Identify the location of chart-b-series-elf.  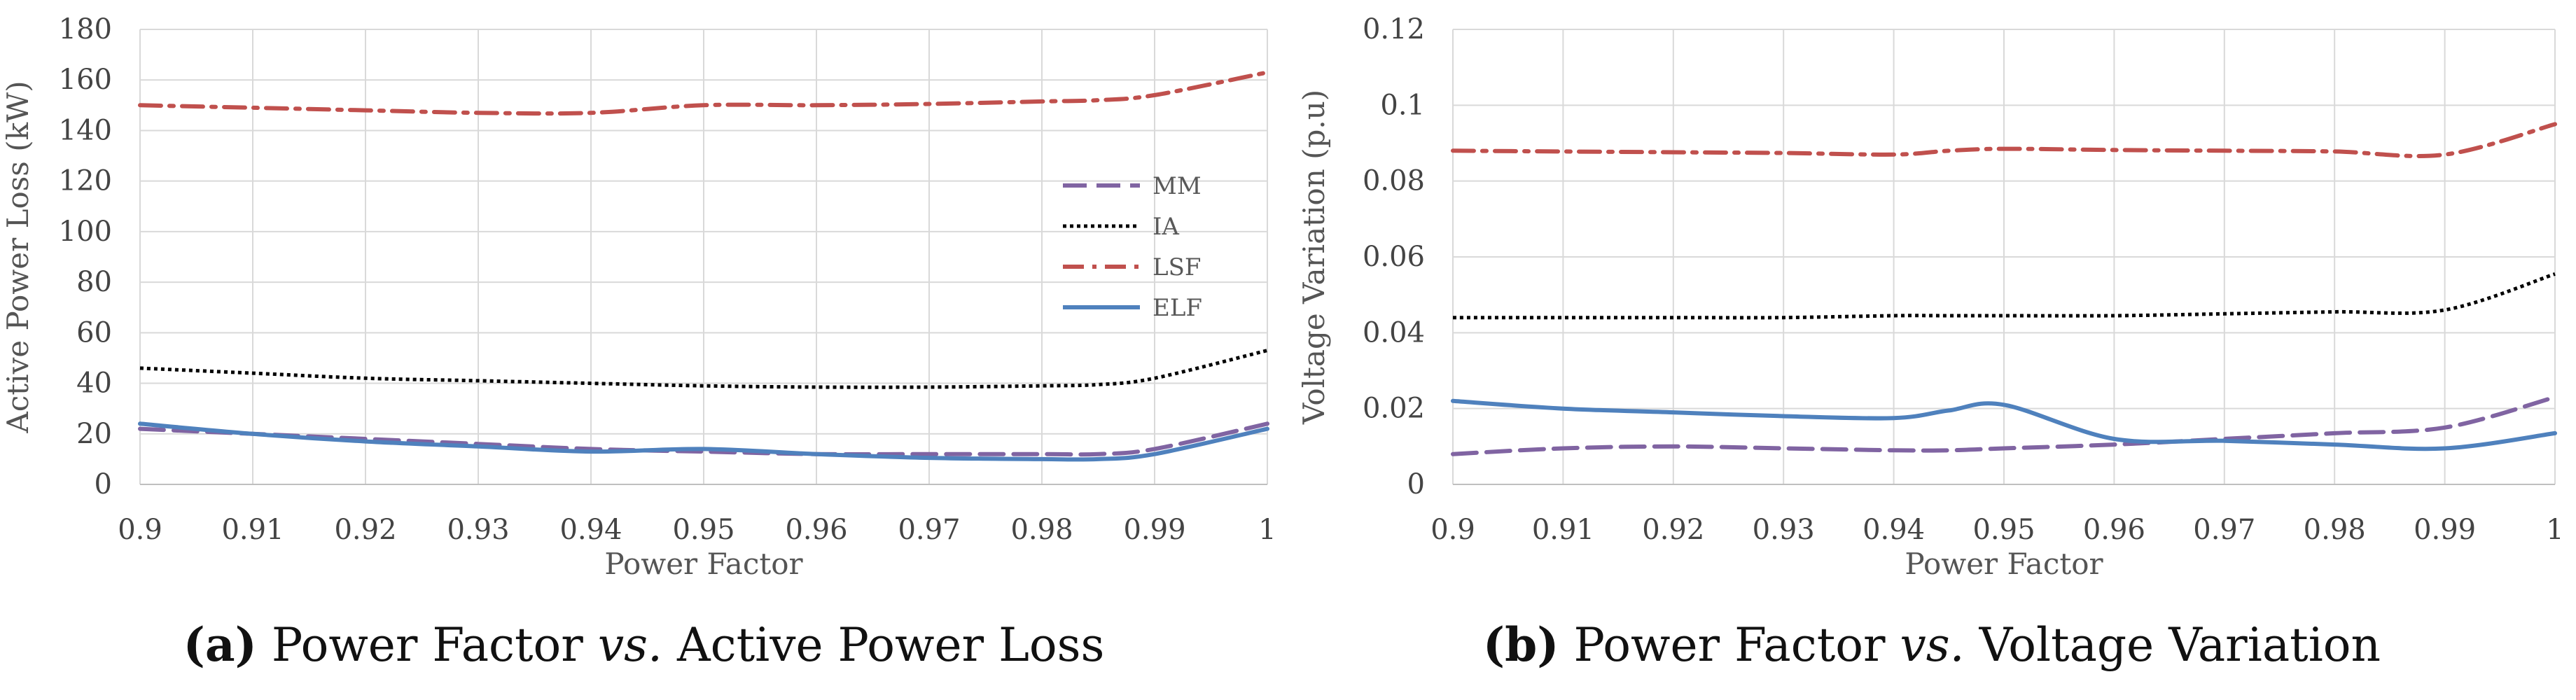
(2004, 424).